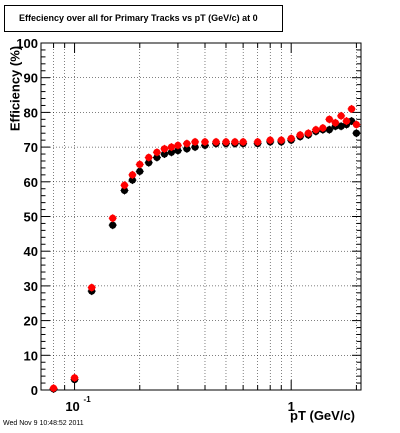 This screenshot has width=400, height=433. Describe the element at coordinates (34, 390) in the screenshot. I see `y-tick-label: 0` at that location.